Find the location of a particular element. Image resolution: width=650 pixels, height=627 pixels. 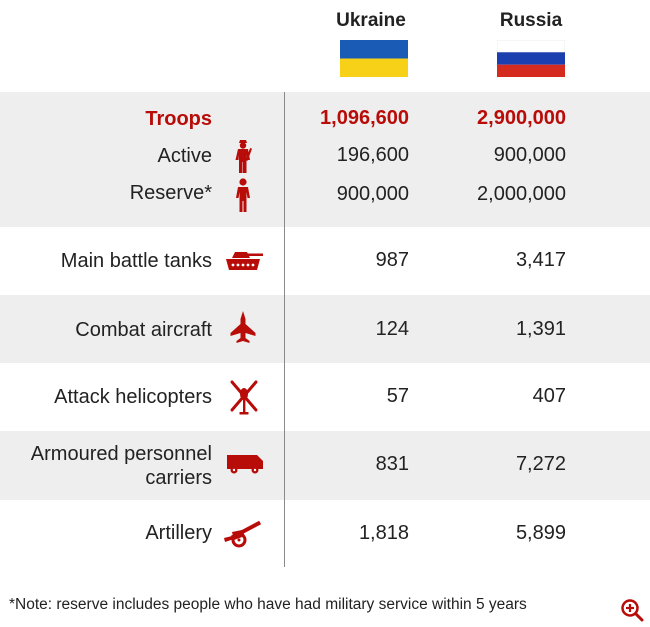

artillery-icon is located at coordinates (243, 534).